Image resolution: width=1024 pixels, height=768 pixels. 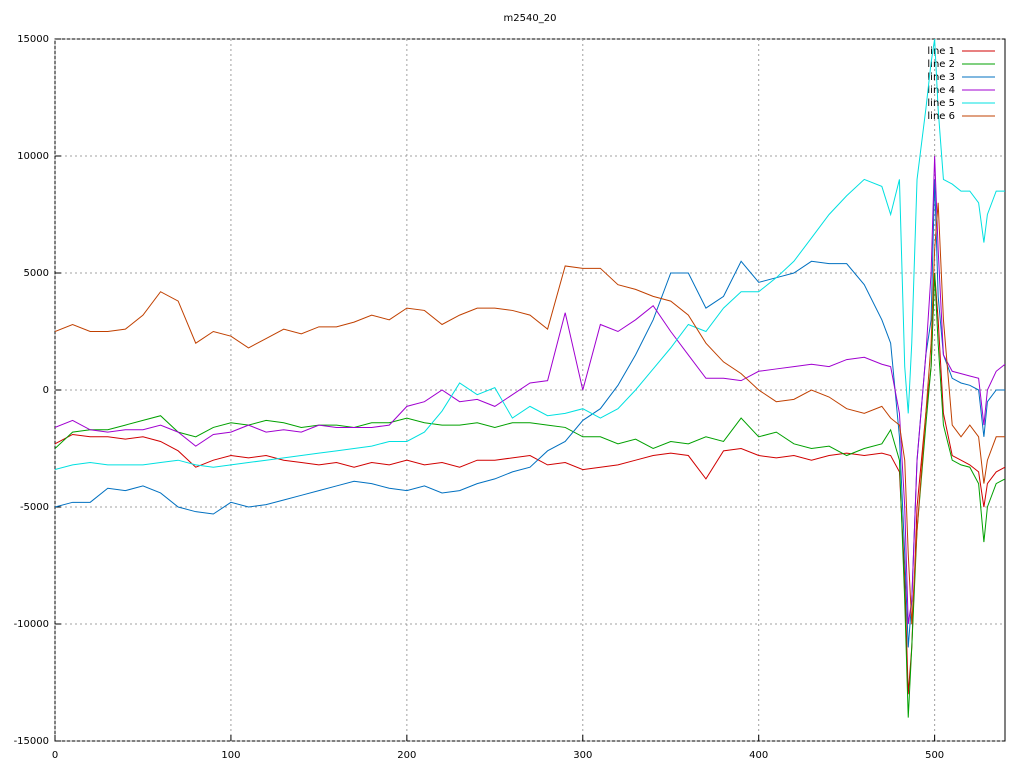 What do you see at coordinates (33, 156) in the screenshot?
I see `y-tick-label: 10000` at bounding box center [33, 156].